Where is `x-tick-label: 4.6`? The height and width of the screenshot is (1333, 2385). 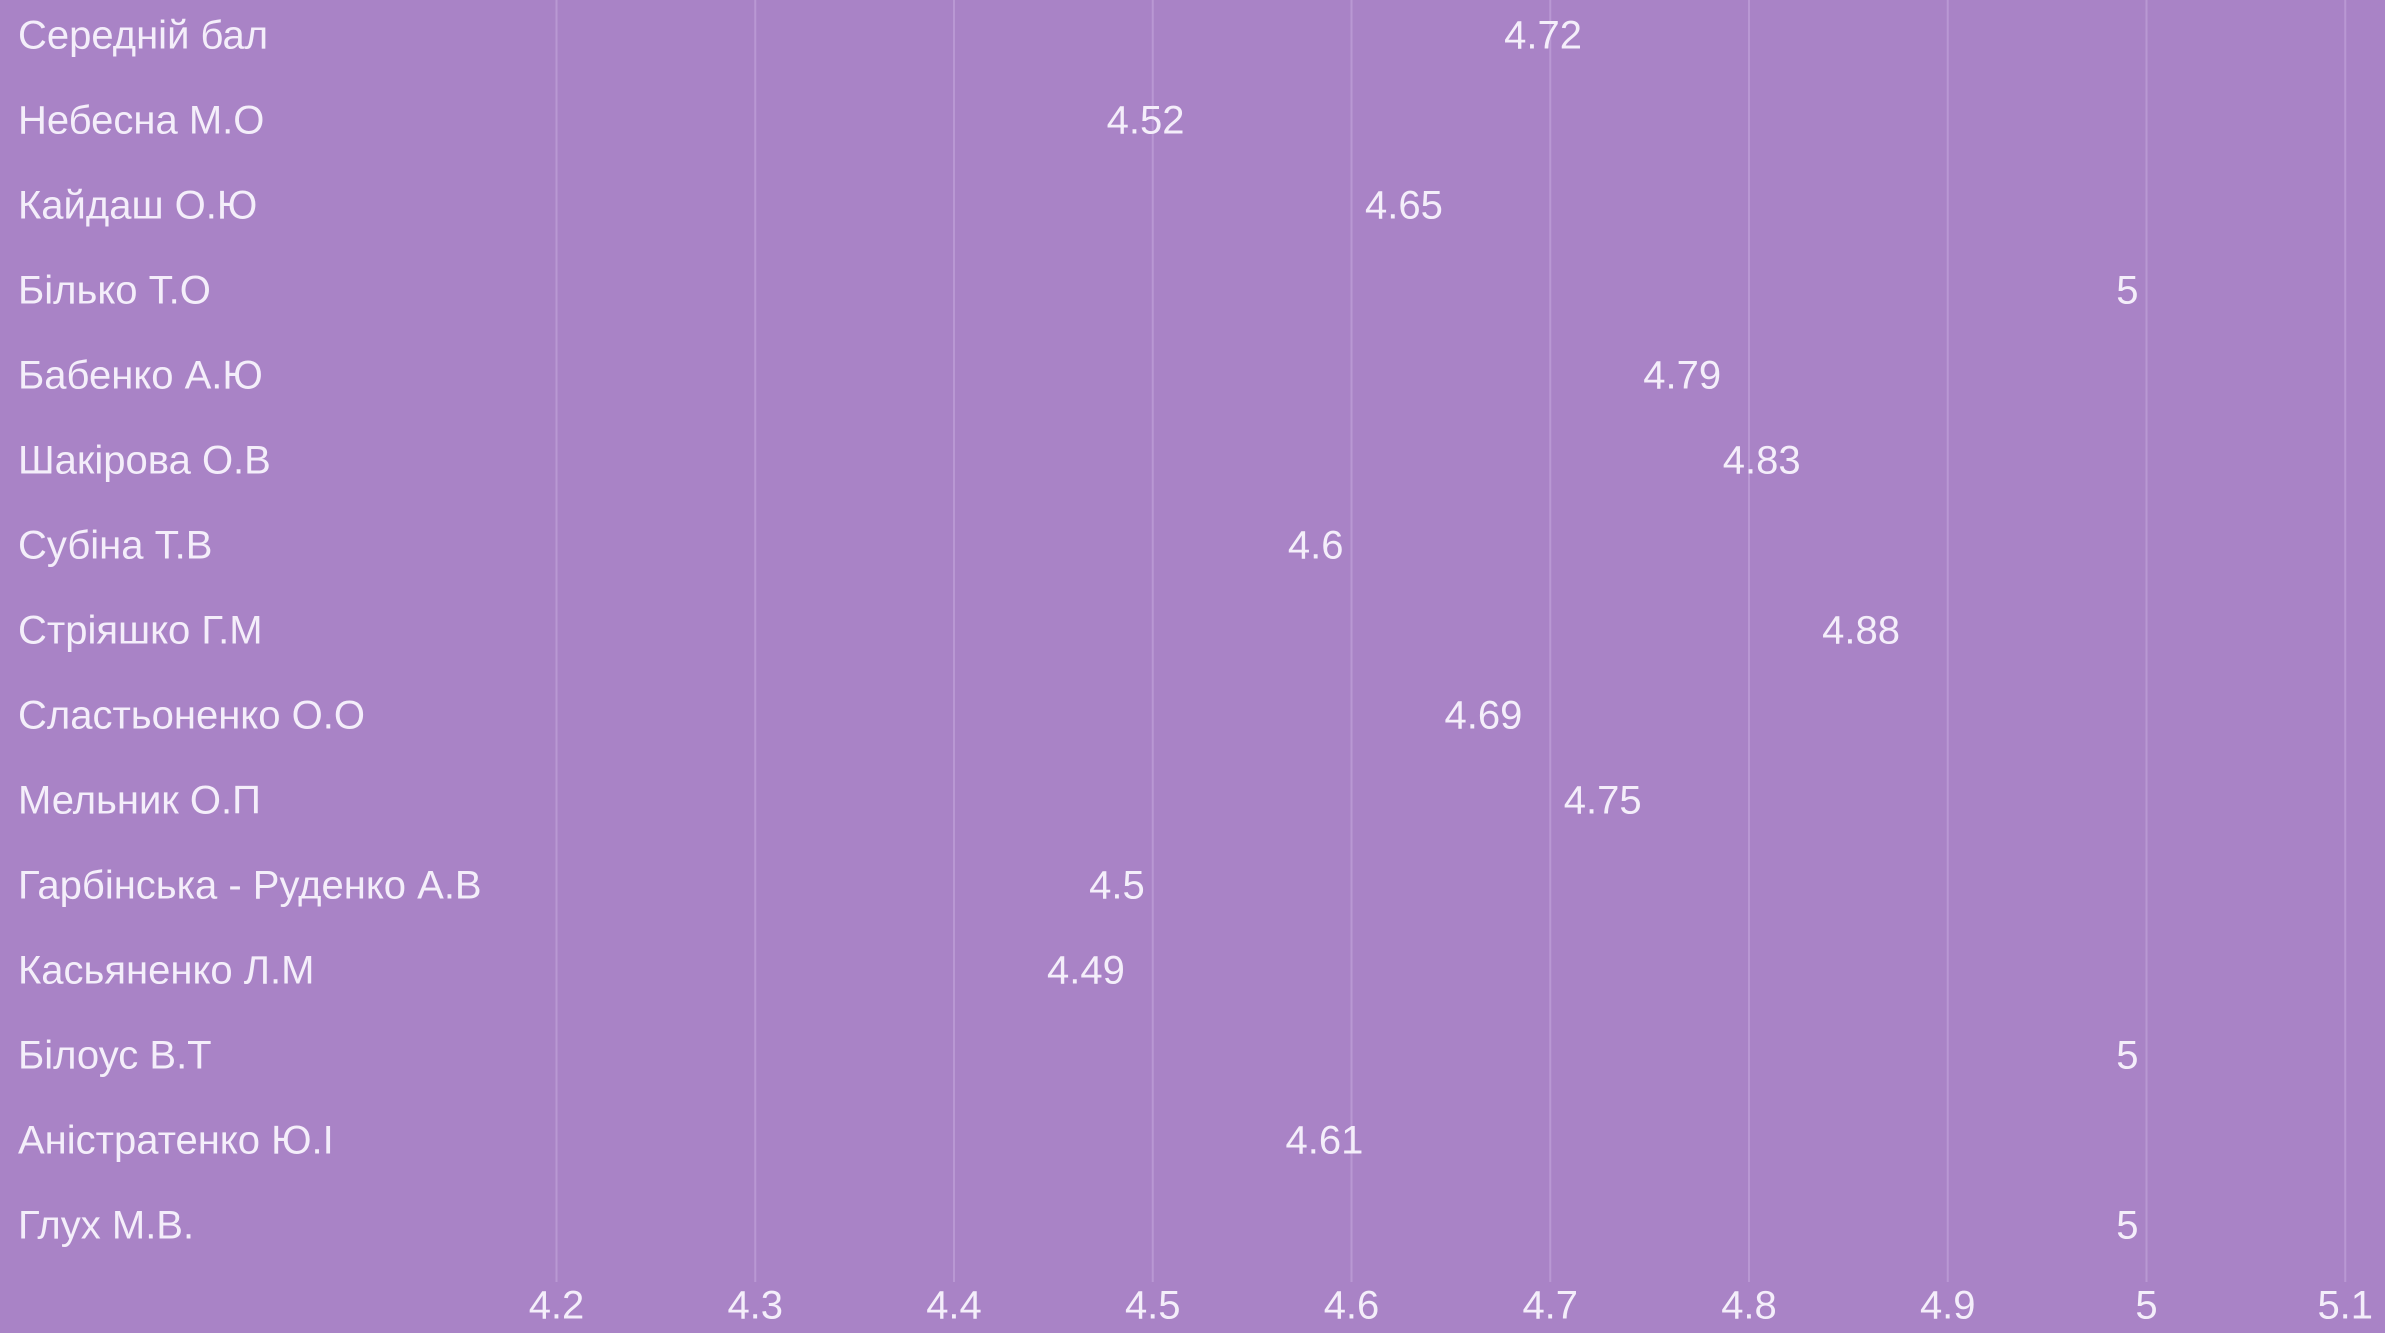 x-tick-label: 4.6 is located at coordinates (1352, 1306).